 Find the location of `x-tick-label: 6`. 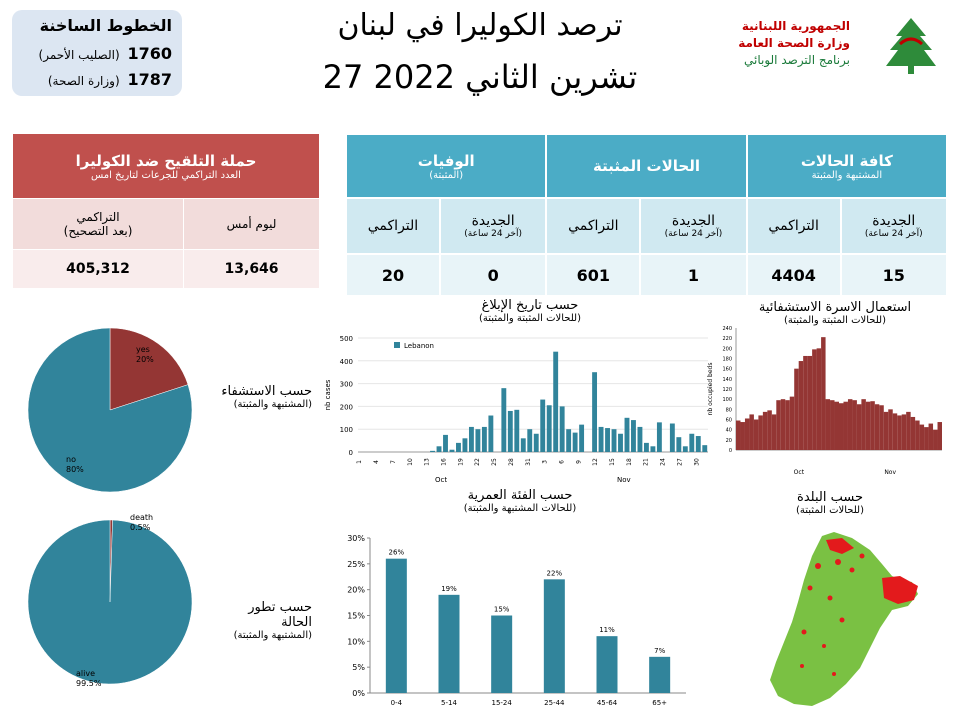

x-tick-label: 6 is located at coordinates (561, 462).